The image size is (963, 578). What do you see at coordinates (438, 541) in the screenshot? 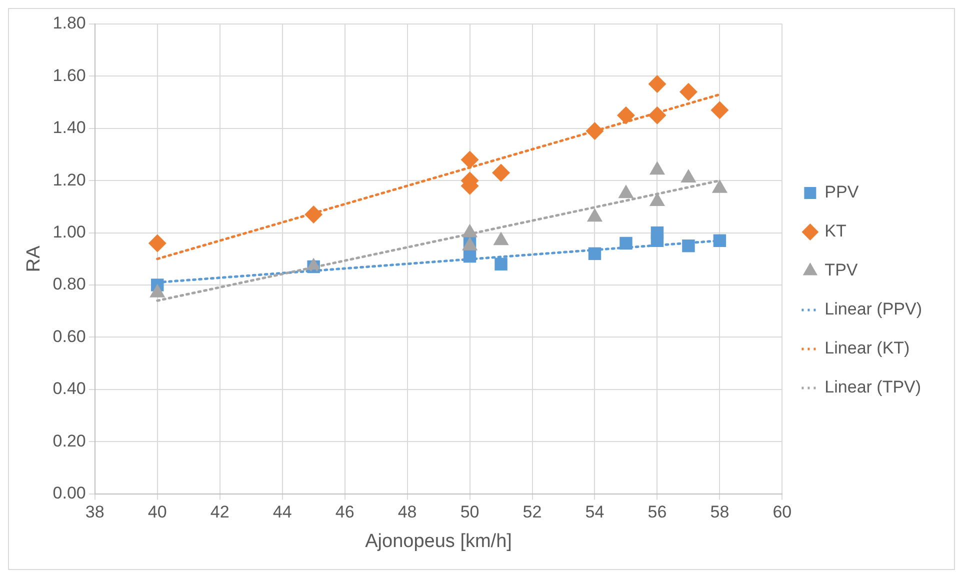
I see `x-axis-title: Ajonopeus [km/h]` at bounding box center [438, 541].